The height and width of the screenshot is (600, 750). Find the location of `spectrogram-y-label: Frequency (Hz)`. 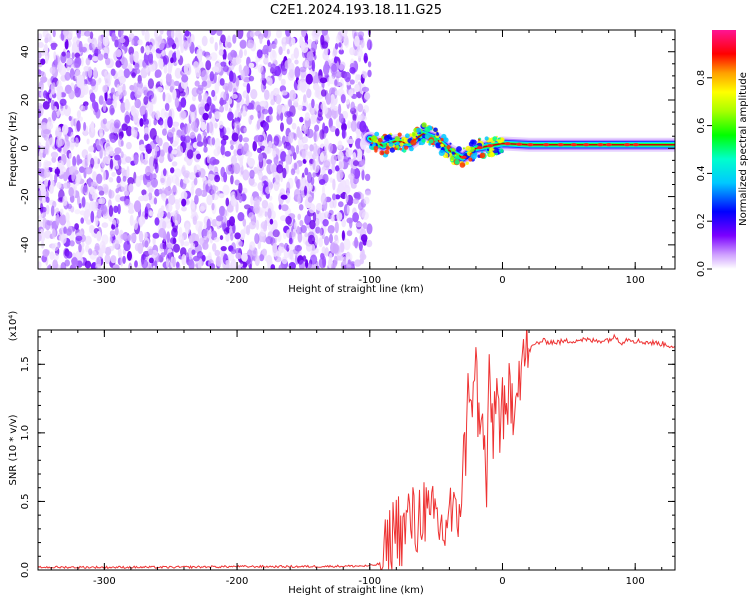

spectrogram-y-label: Frequency (Hz) is located at coordinates (13, 149).